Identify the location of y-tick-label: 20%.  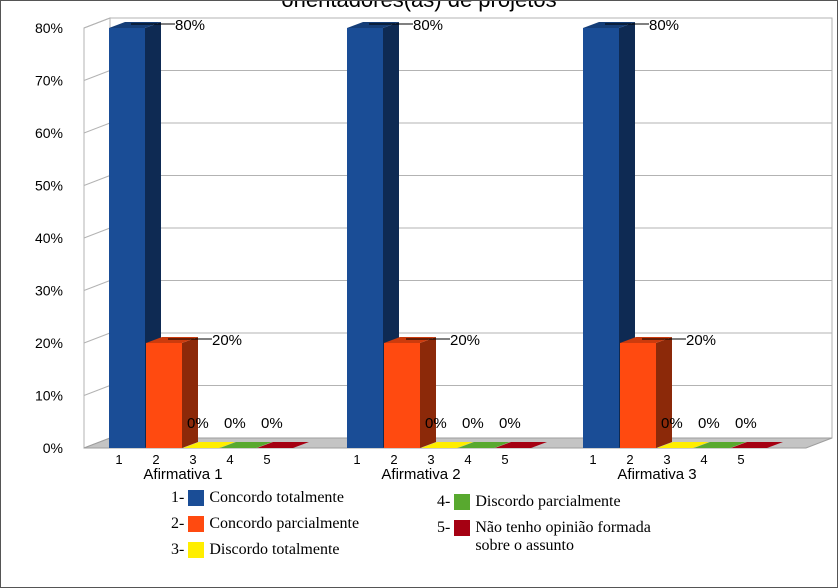
(49, 343).